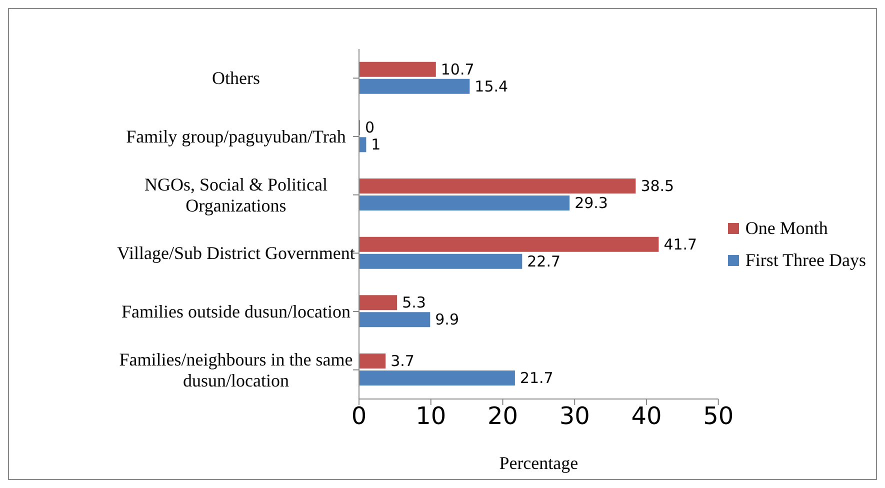  Describe the element at coordinates (414, 303) in the screenshot. I see `data-label: 5.3` at that location.